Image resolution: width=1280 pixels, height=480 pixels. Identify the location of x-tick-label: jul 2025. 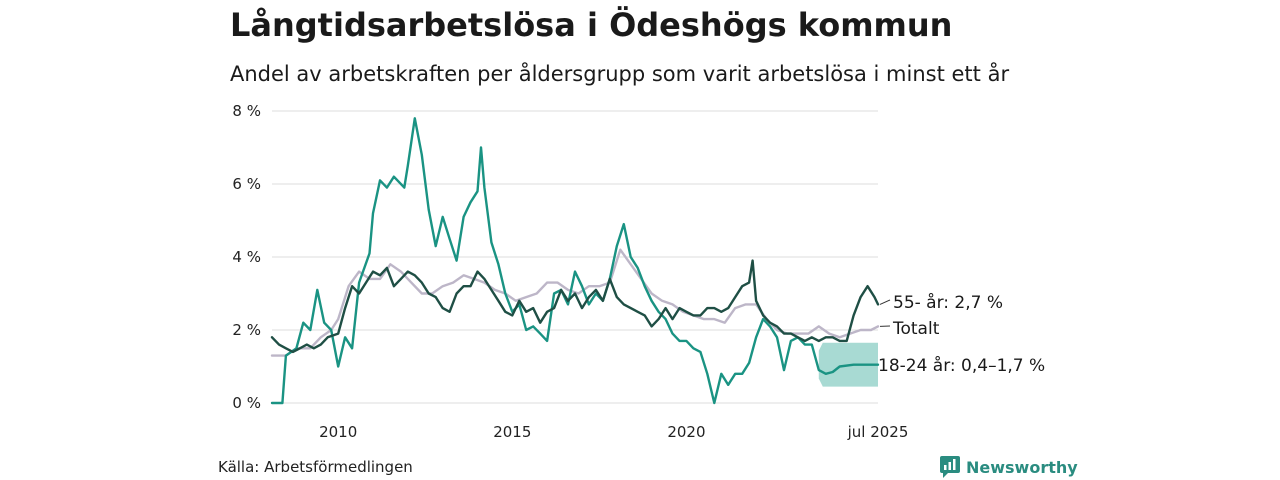
(878, 432).